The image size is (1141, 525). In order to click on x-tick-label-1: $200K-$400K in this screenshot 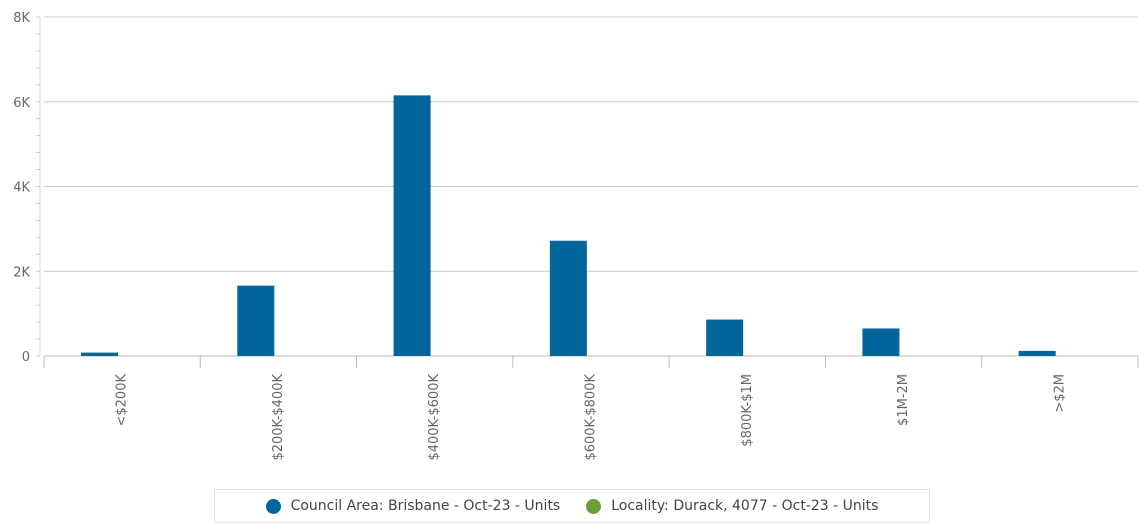, I will do `click(278, 417)`.